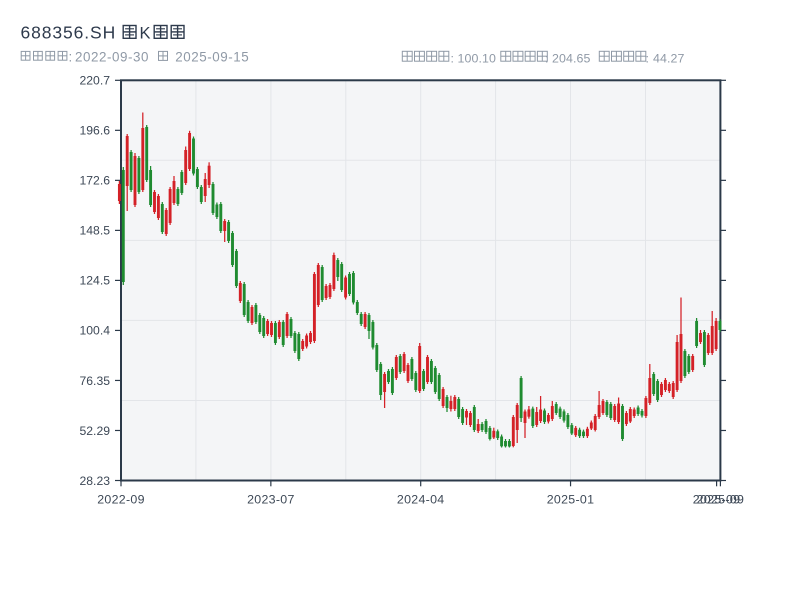  What do you see at coordinates (95, 231) in the screenshot?
I see `svg-text: 148.5` at bounding box center [95, 231].